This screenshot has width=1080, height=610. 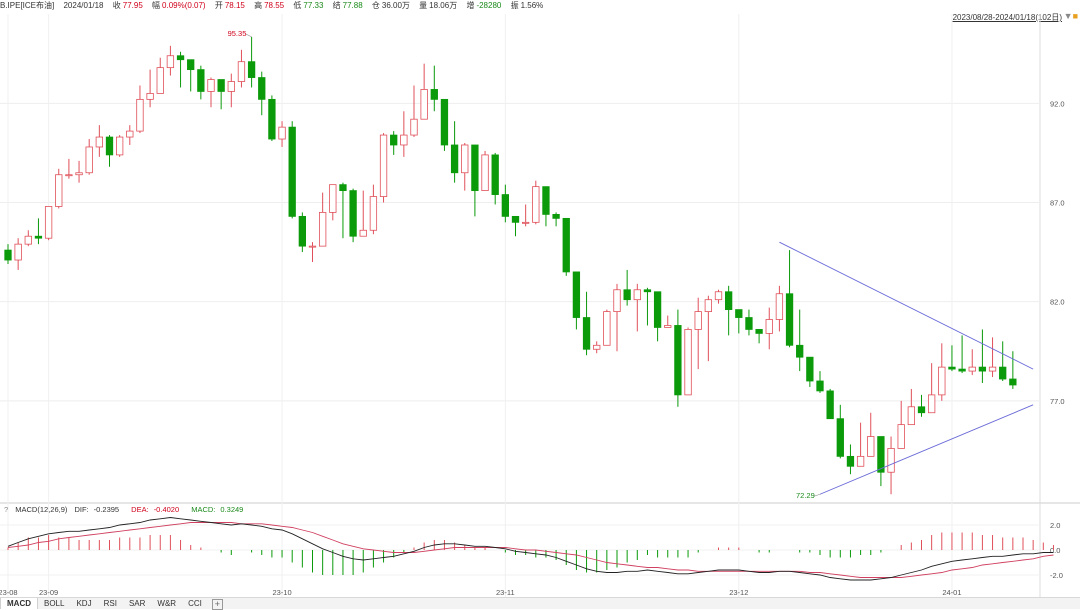 I want to click on volume-value: 18.06万, so click(x=443, y=5).